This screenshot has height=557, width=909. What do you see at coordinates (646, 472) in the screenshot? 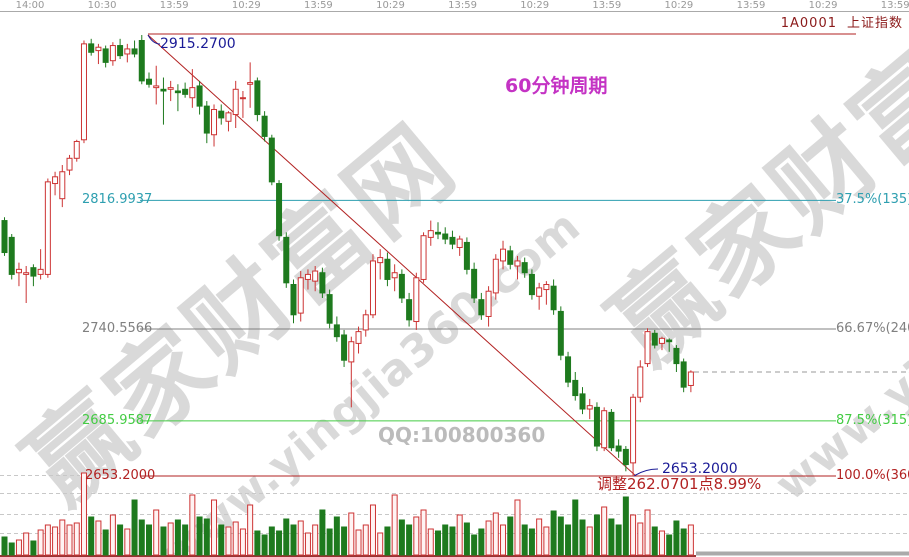
I see `low-connector` at bounding box center [646, 472].